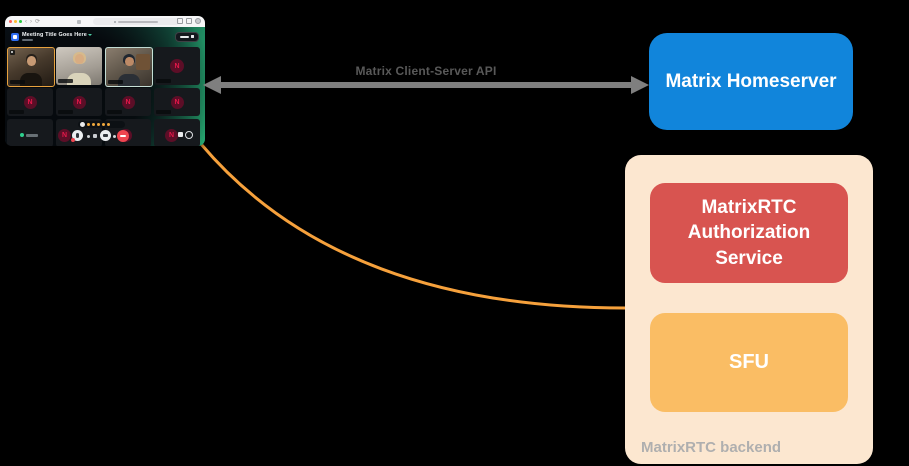 This screenshot has width=909, height=466. Describe the element at coordinates (26, 21) in the screenshot. I see `back-icon: ‹` at that location.